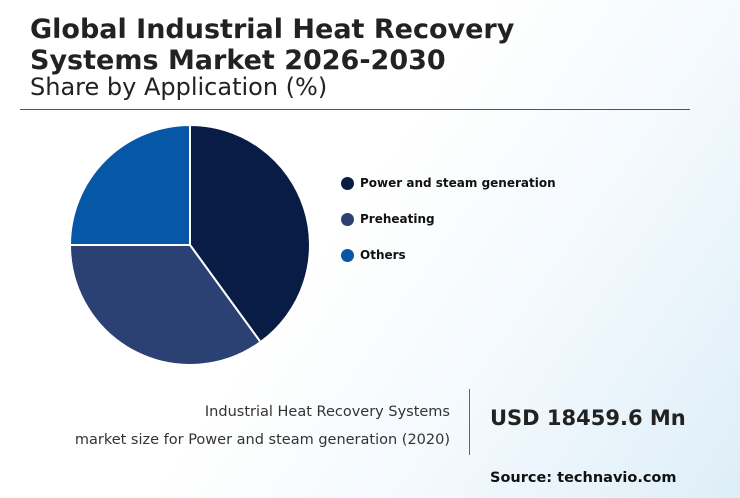  Describe the element at coordinates (179, 87) in the screenshot. I see `chart-subtitle: Share by Application (%)` at that location.